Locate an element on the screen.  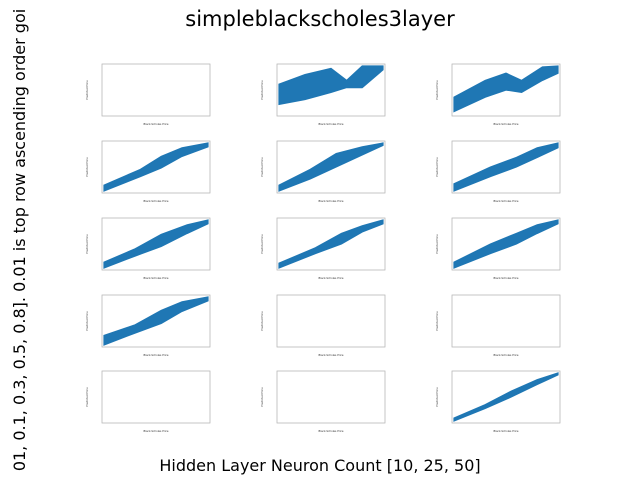
subplot-r1-c1: Black-Scholes Price Predicted Price is located at coordinates (323, 171).